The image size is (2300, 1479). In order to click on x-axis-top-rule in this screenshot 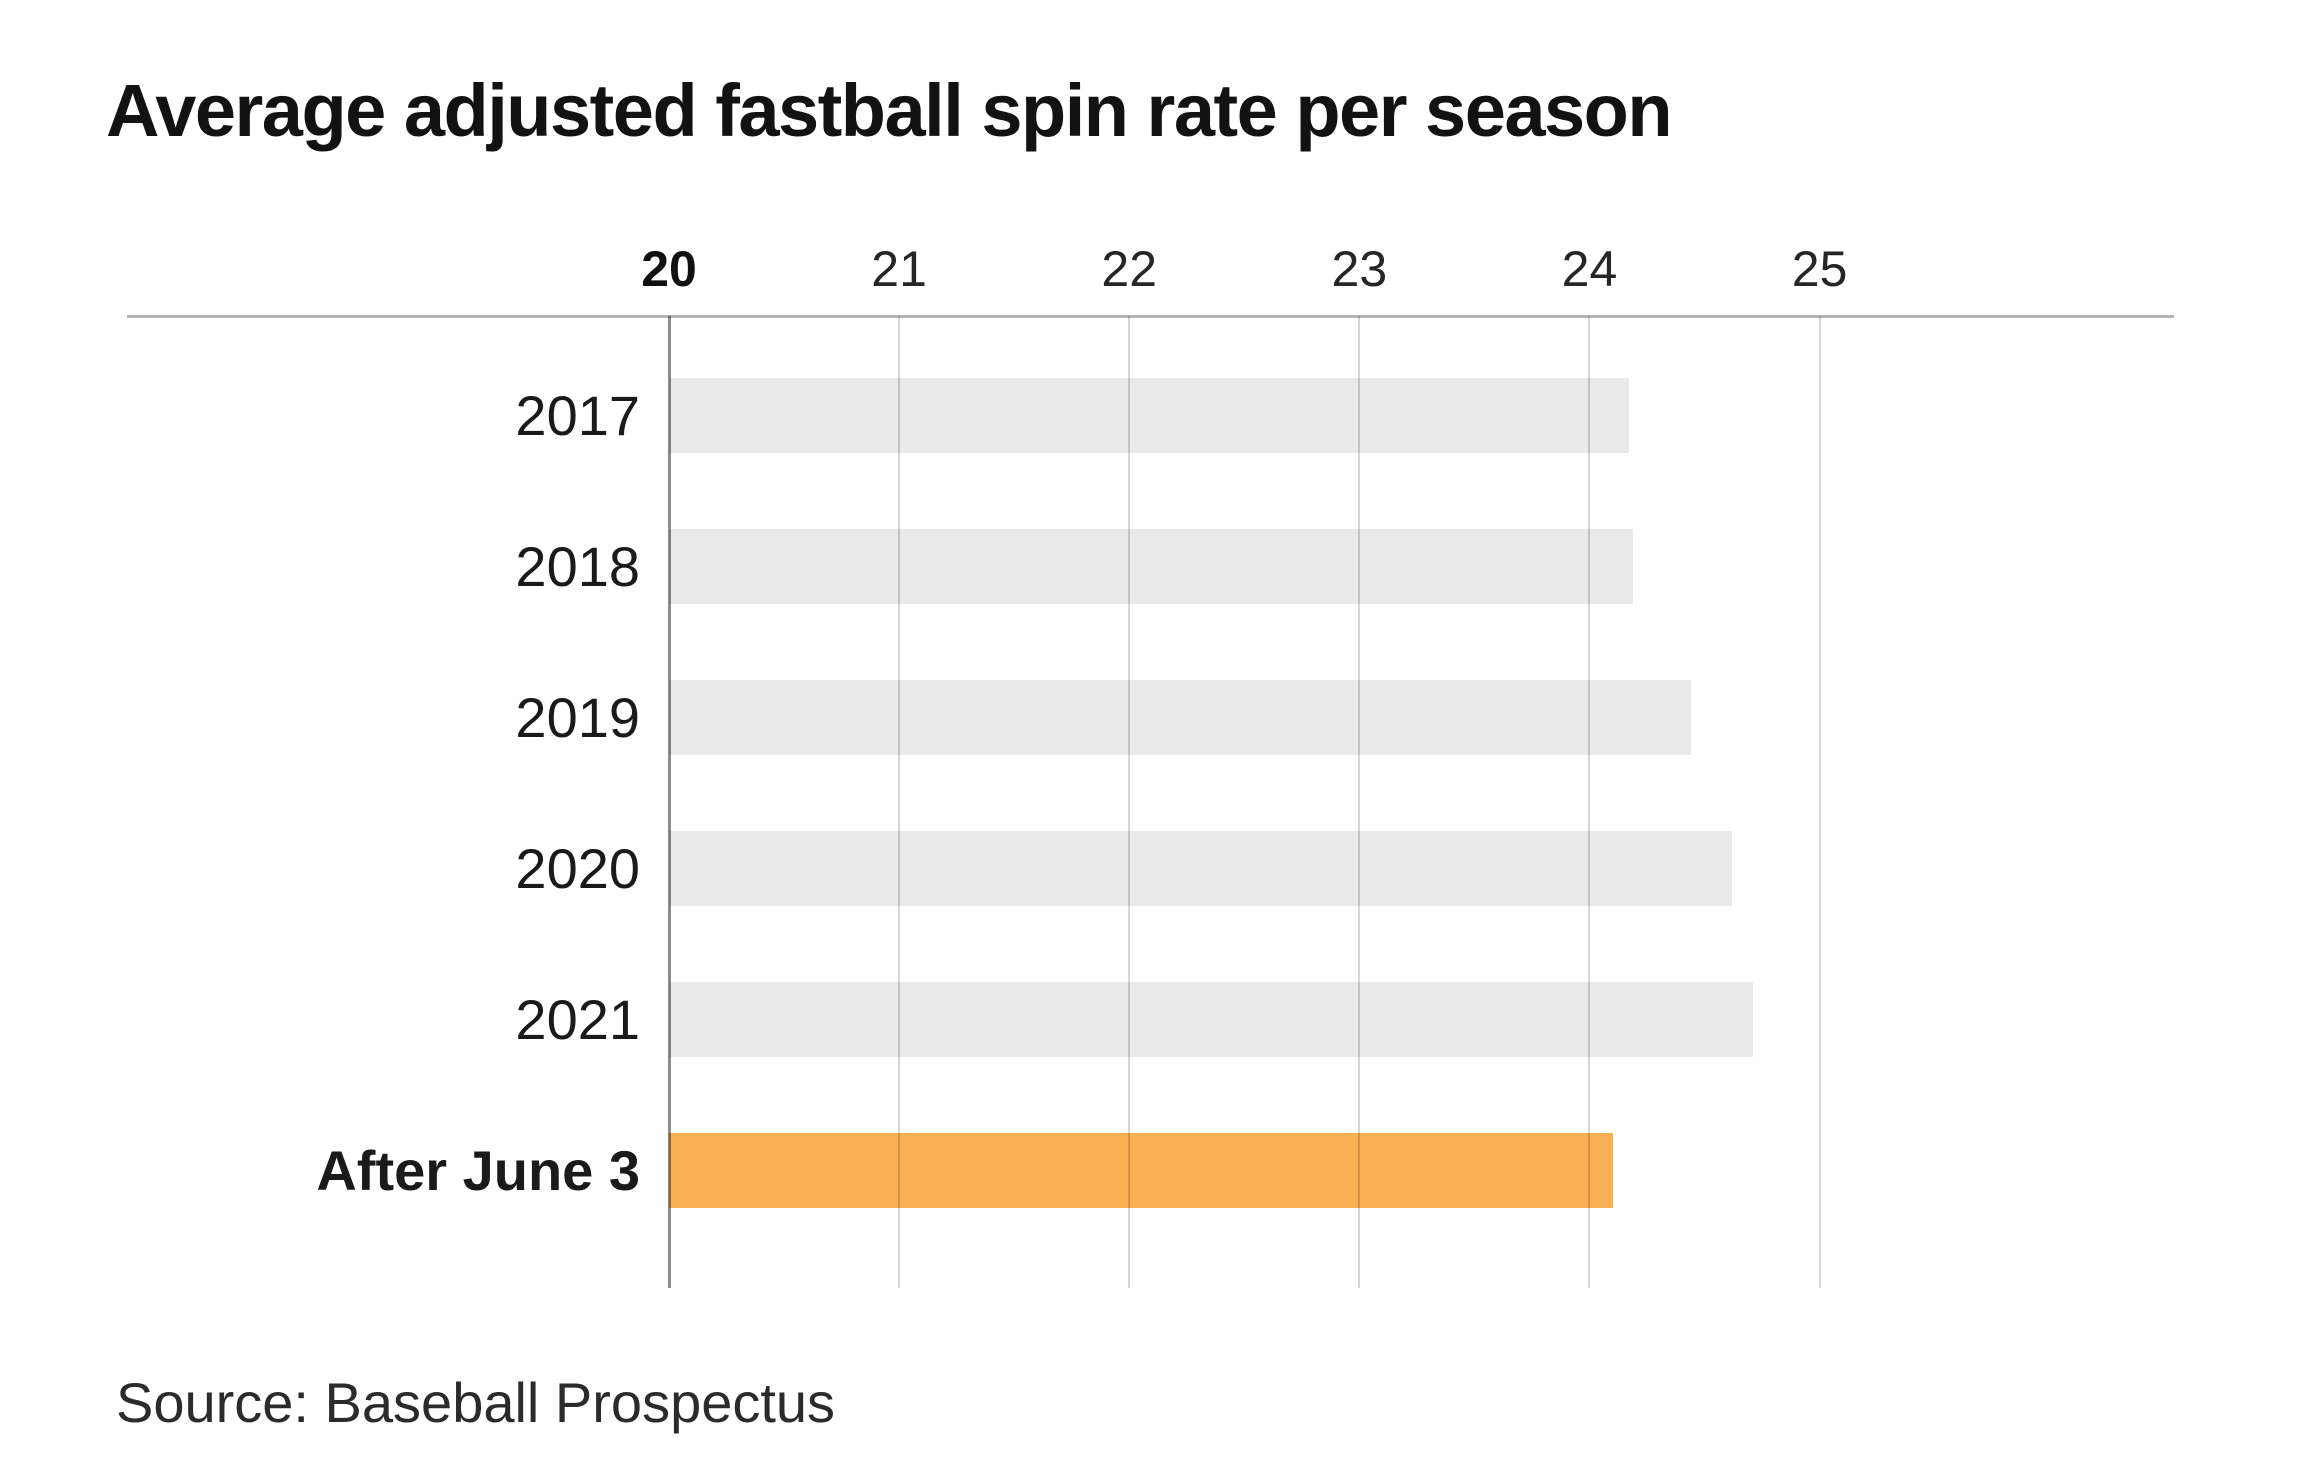, I will do `click(1150, 316)`.